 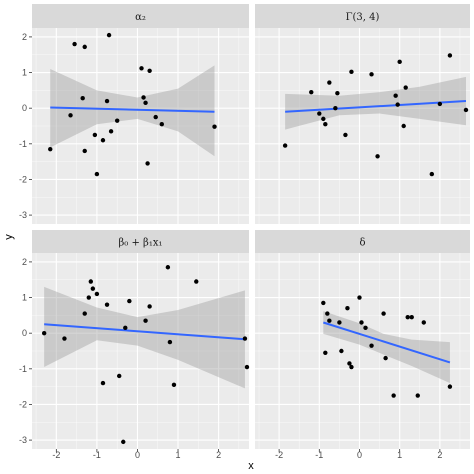 I want to click on panel-3-y-tick-label: 2, so click(x=24, y=262).